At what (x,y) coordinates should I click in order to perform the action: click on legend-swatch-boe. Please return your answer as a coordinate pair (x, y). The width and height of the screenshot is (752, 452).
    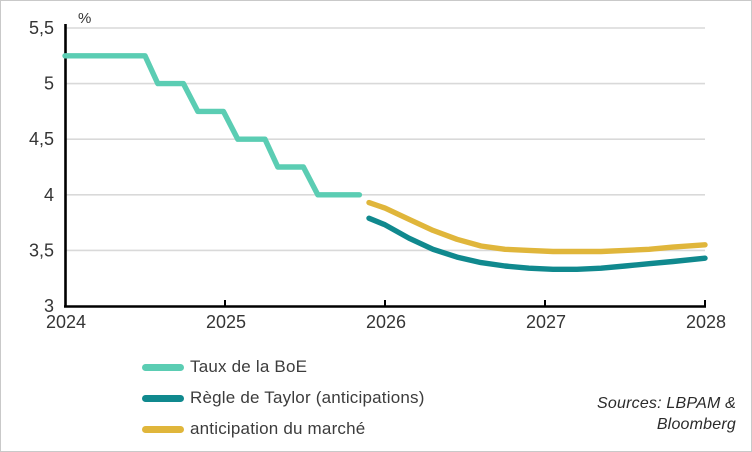
    Looking at the image, I should click on (163, 367).